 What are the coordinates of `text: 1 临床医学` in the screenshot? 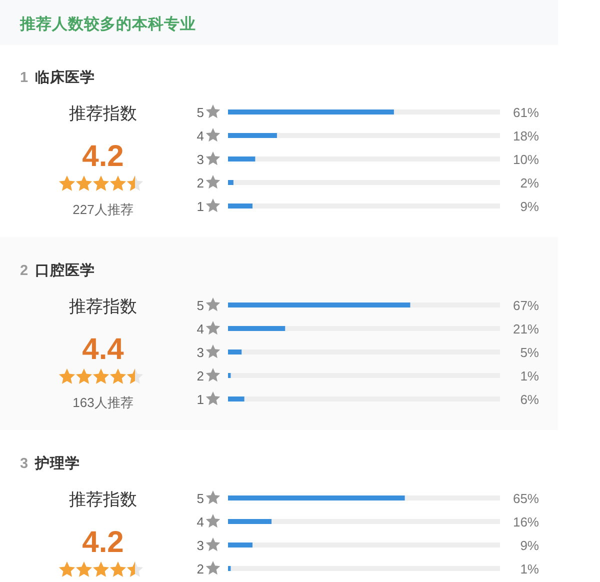 It's located at (58, 77).